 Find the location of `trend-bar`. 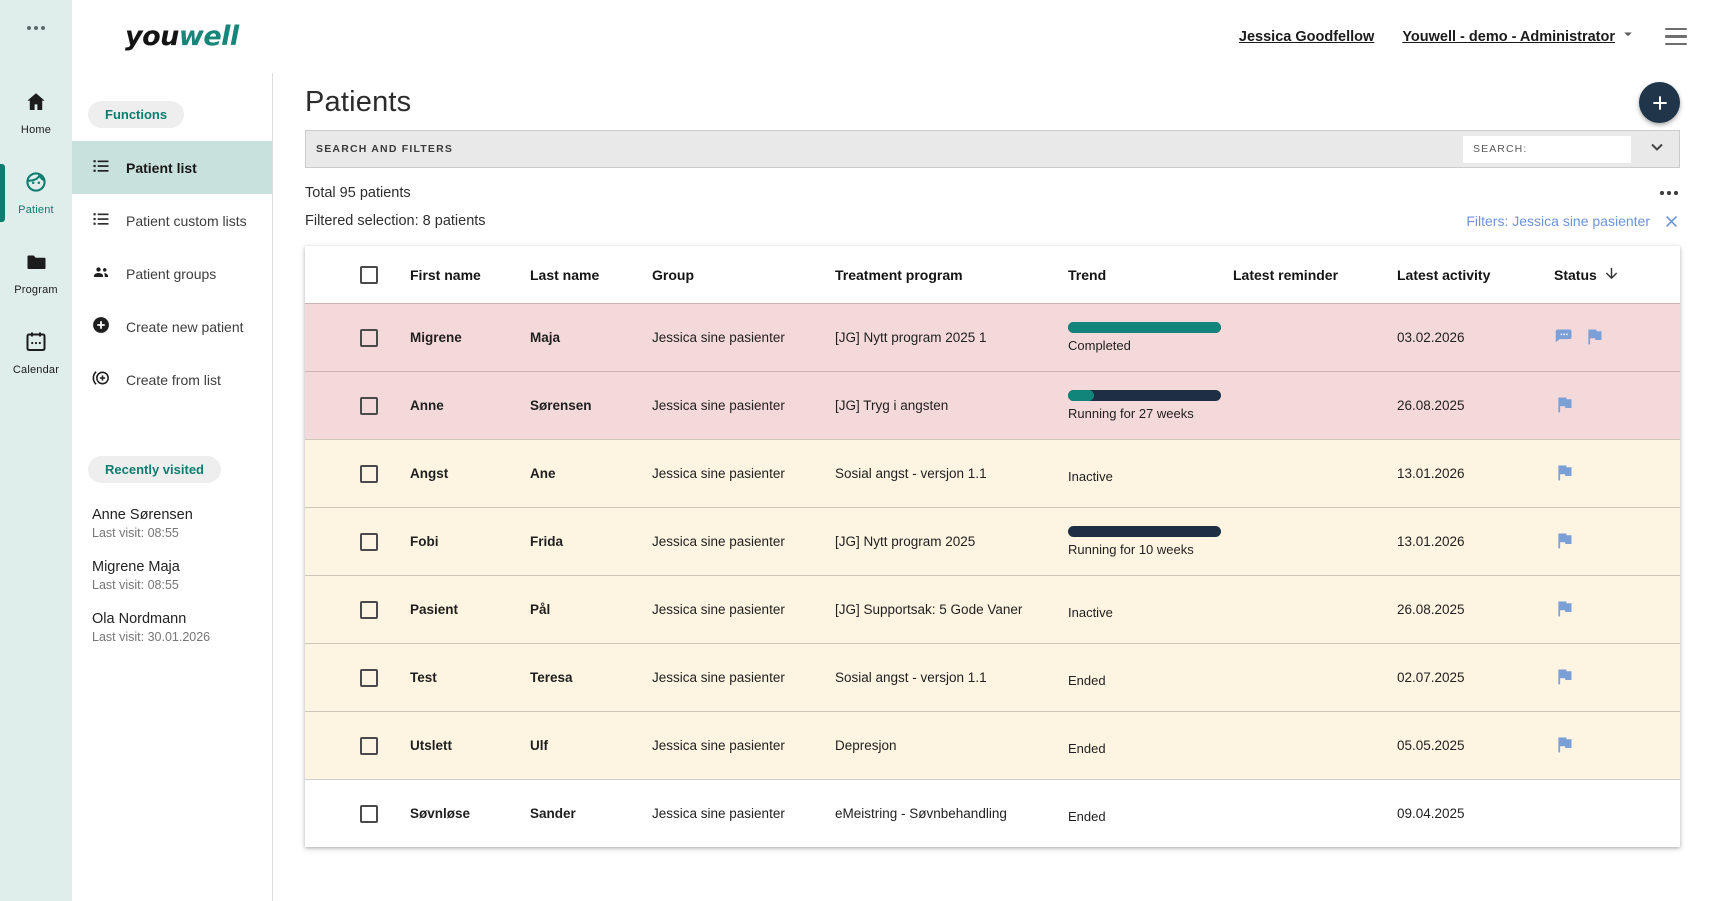

trend-bar is located at coordinates (1144, 531).